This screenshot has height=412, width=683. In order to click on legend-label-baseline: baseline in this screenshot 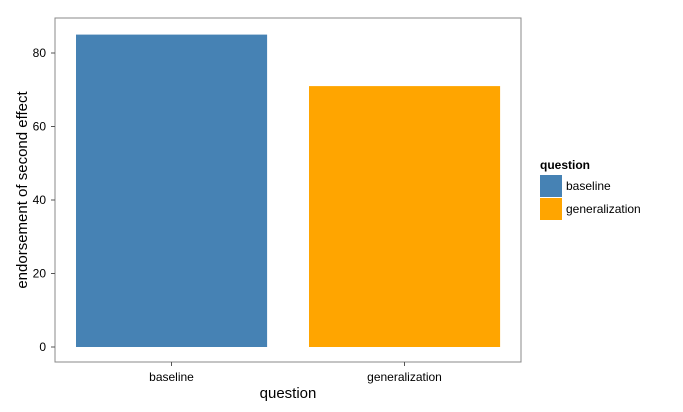, I will do `click(588, 186)`.